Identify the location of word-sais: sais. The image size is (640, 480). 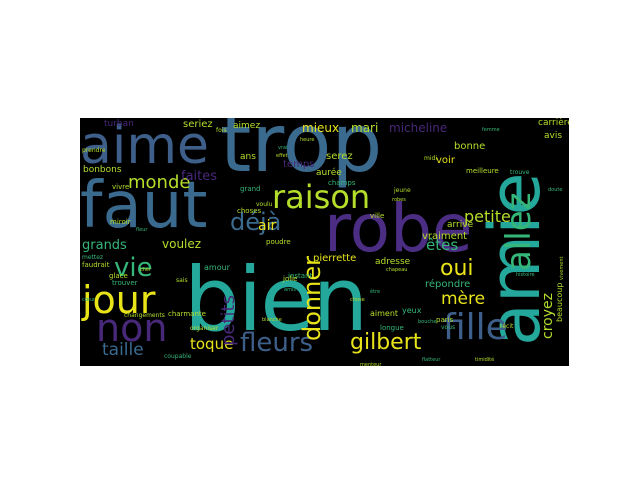
(182, 280).